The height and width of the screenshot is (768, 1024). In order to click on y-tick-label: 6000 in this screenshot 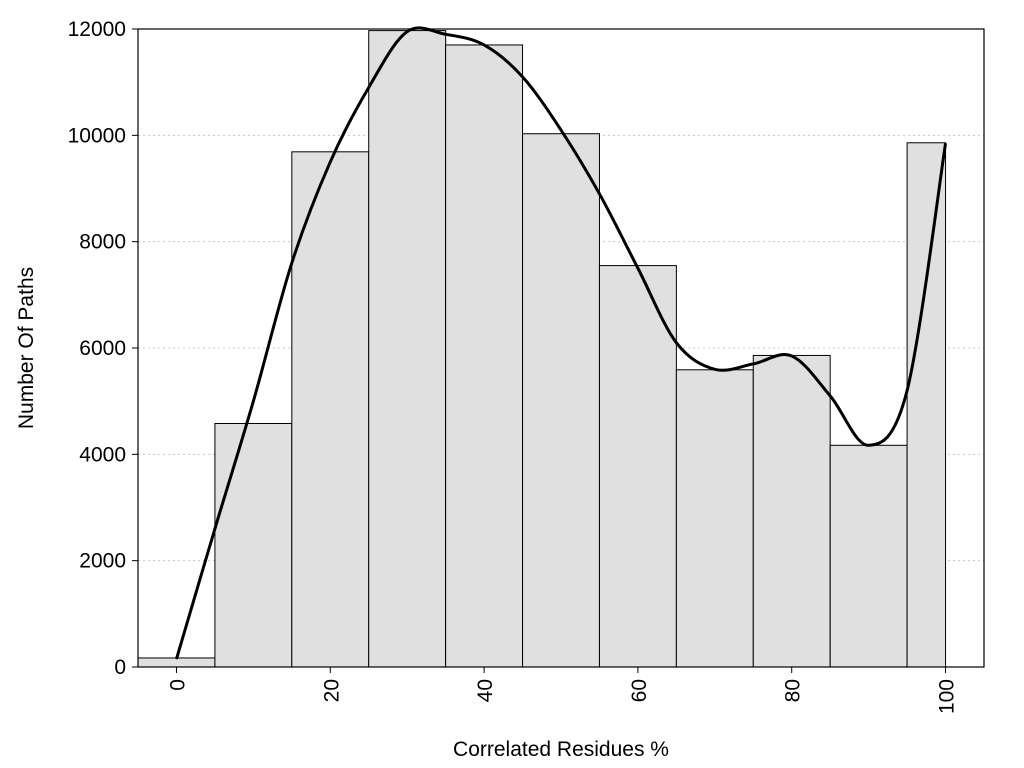, I will do `click(102, 348)`.